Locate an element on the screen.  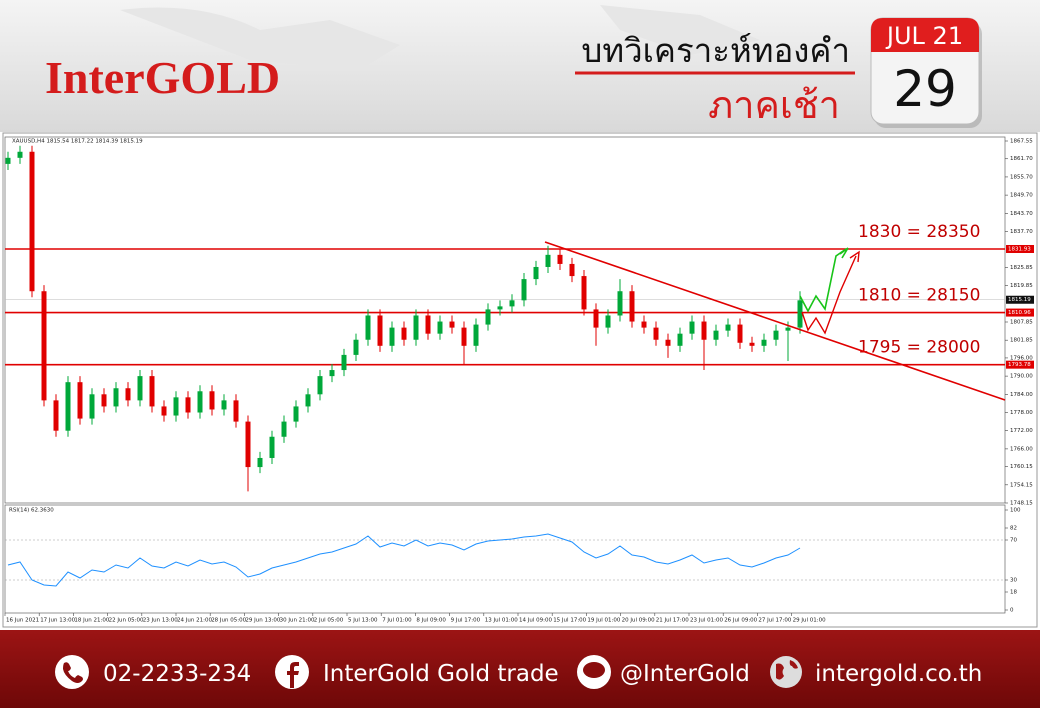
rsi-title: RSI(14) 62.3630 is located at coordinates (31, 511).